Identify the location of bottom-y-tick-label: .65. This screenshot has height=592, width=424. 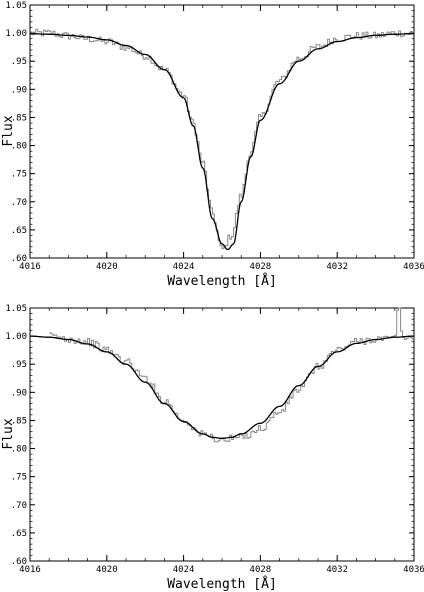
(19, 534).